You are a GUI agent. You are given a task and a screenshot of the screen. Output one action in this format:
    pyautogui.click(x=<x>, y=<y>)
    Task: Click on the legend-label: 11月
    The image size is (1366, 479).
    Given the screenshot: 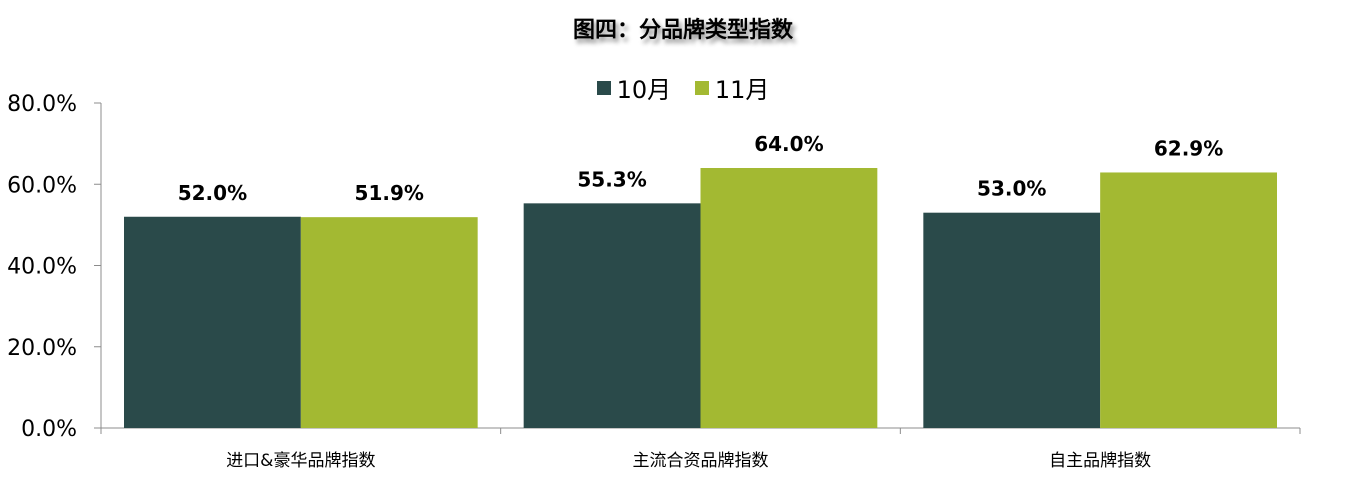 What is the action you would take?
    pyautogui.click(x=742, y=90)
    